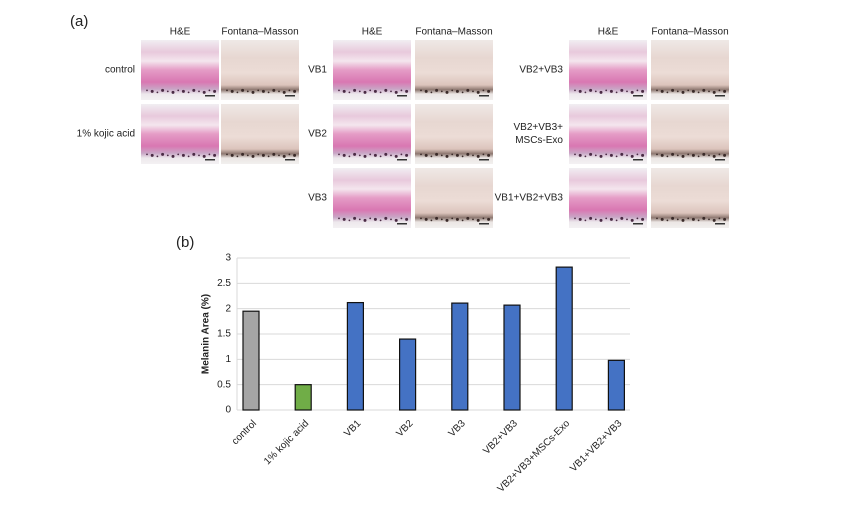  Describe the element at coordinates (539, 140) in the screenshot. I see `row-label: MSCs-Exo` at that location.